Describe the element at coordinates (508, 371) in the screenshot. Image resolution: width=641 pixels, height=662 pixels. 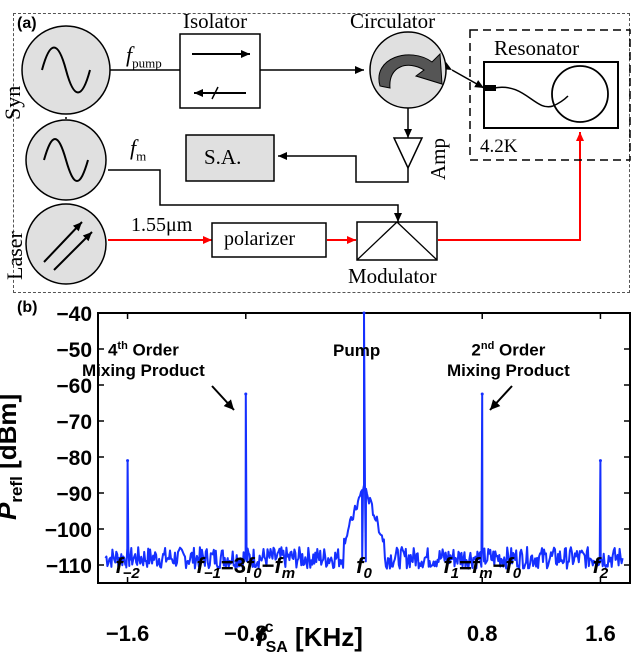
I see `second-order-line2: Mixing Product` at that location.